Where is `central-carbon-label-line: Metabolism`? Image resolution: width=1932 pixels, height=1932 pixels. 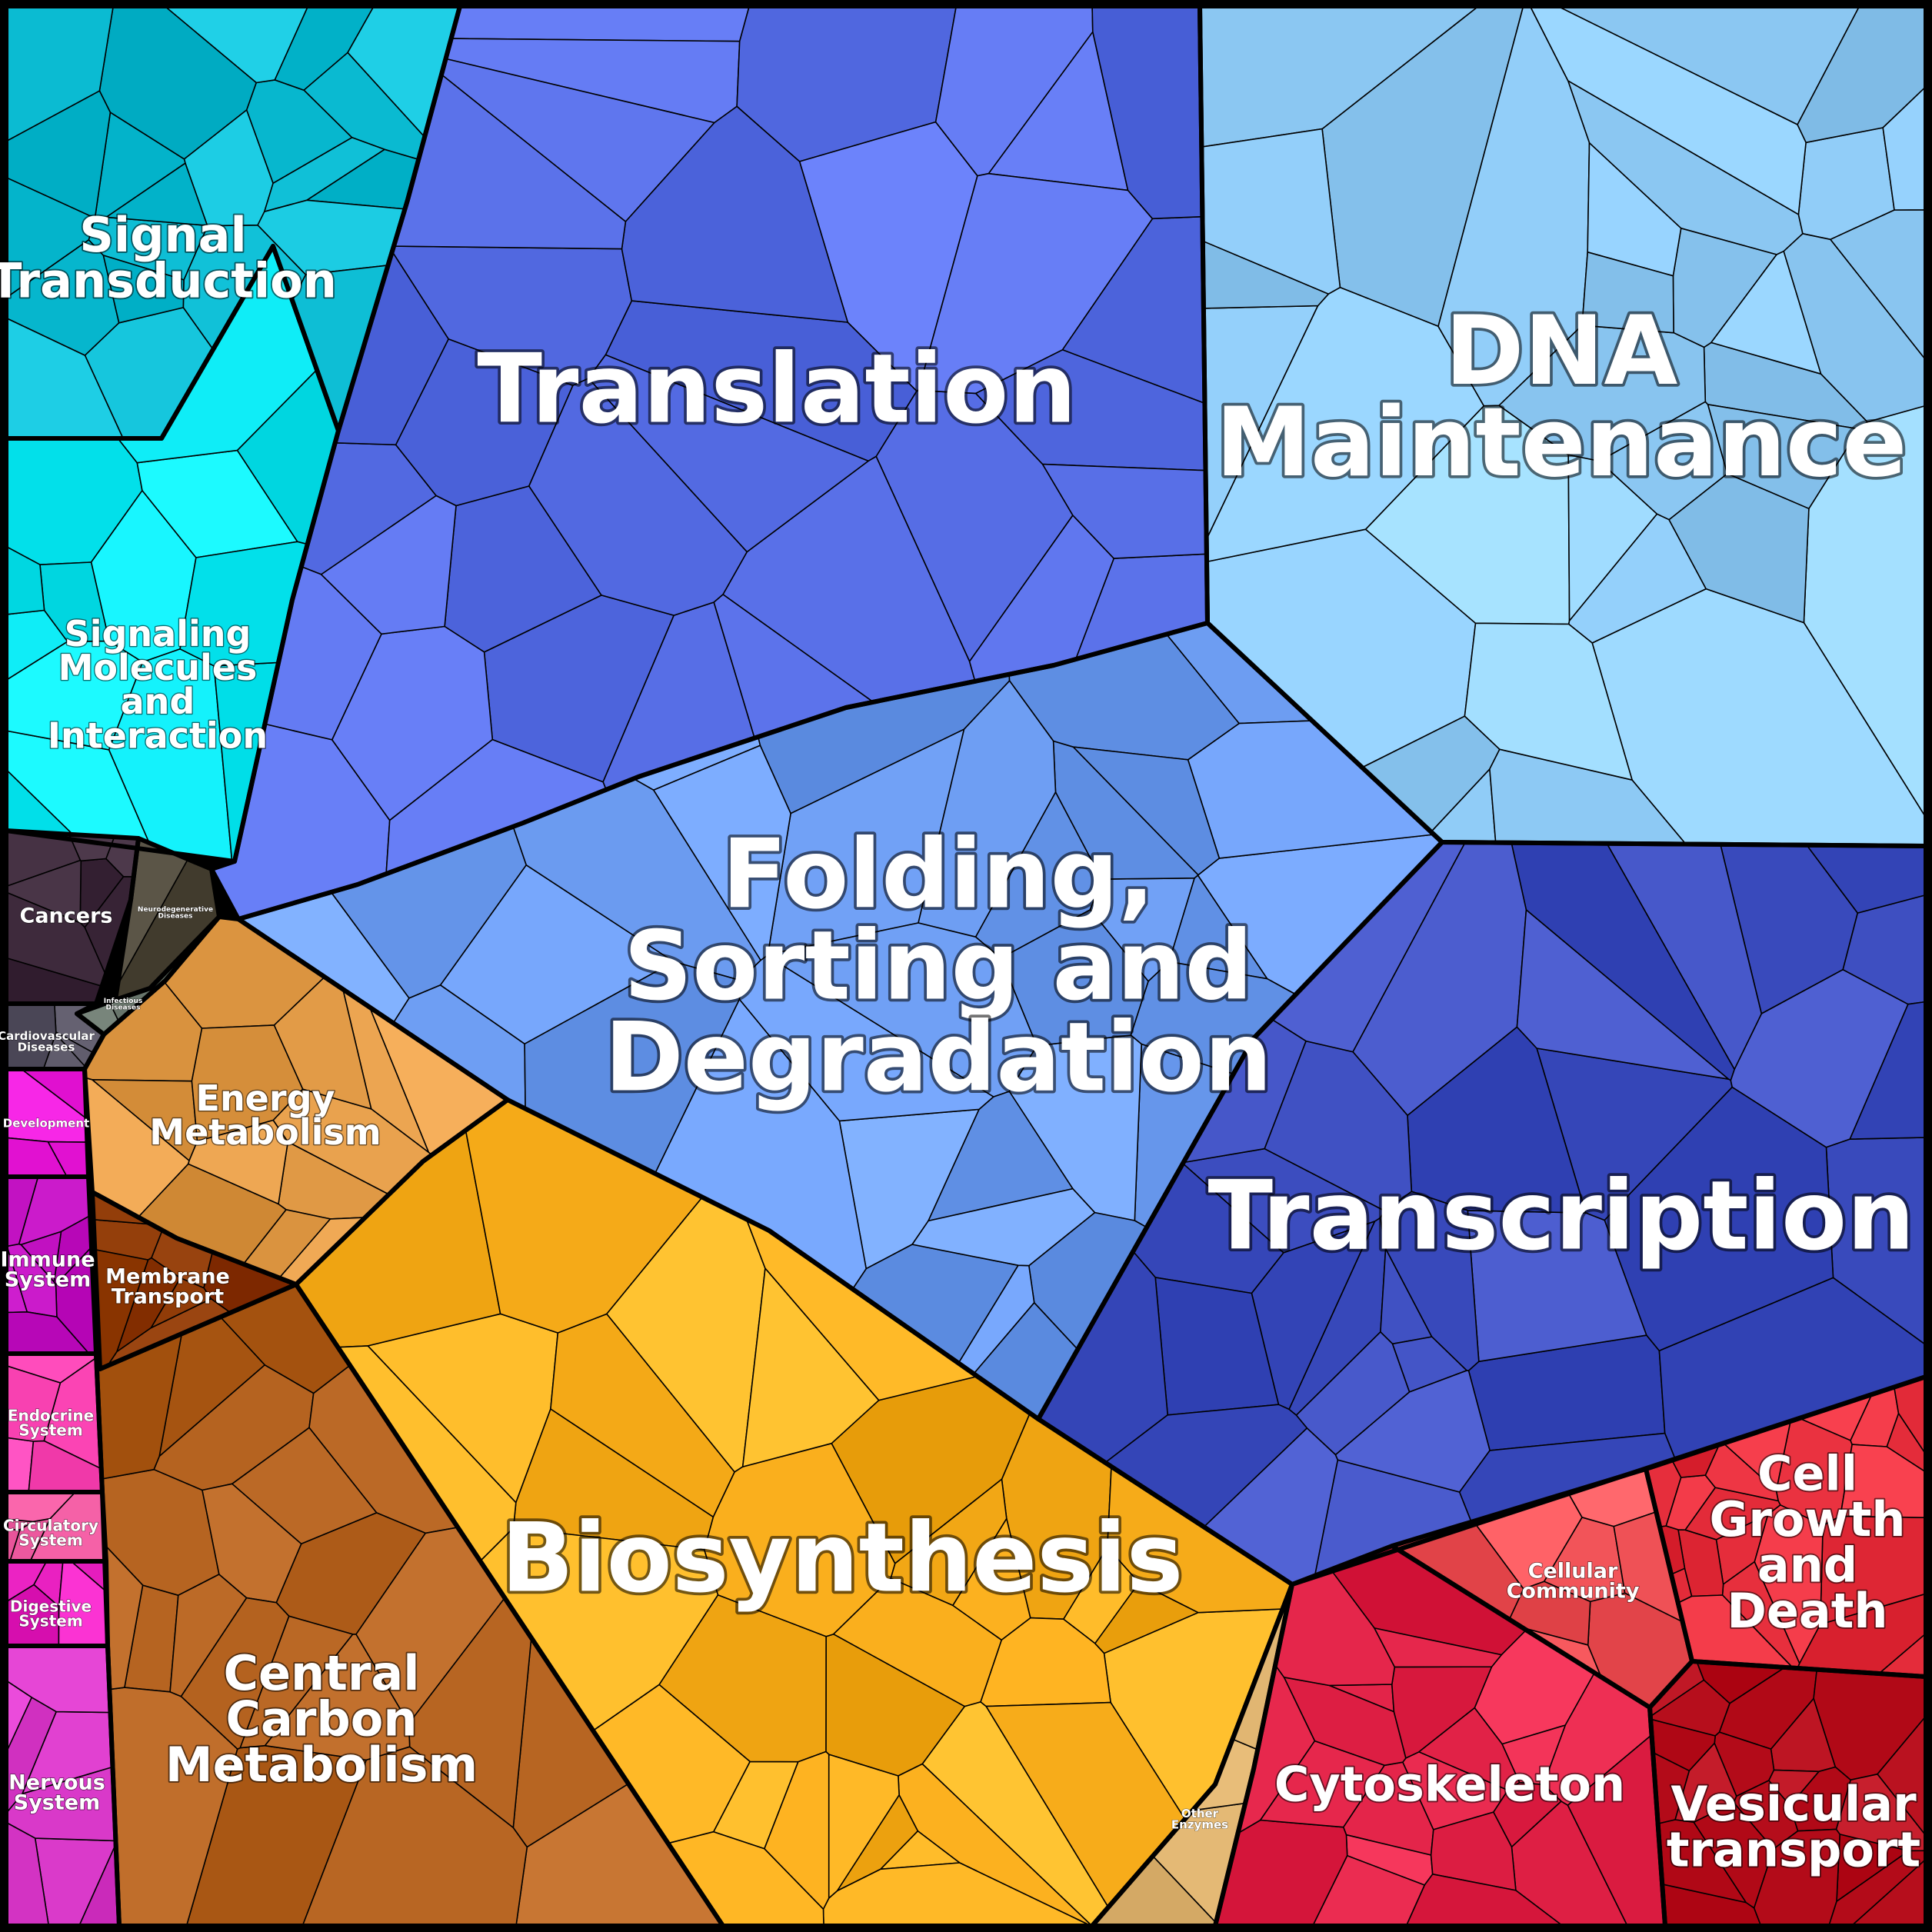
central-carbon-label-line: Metabolism is located at coordinates (321, 1765).